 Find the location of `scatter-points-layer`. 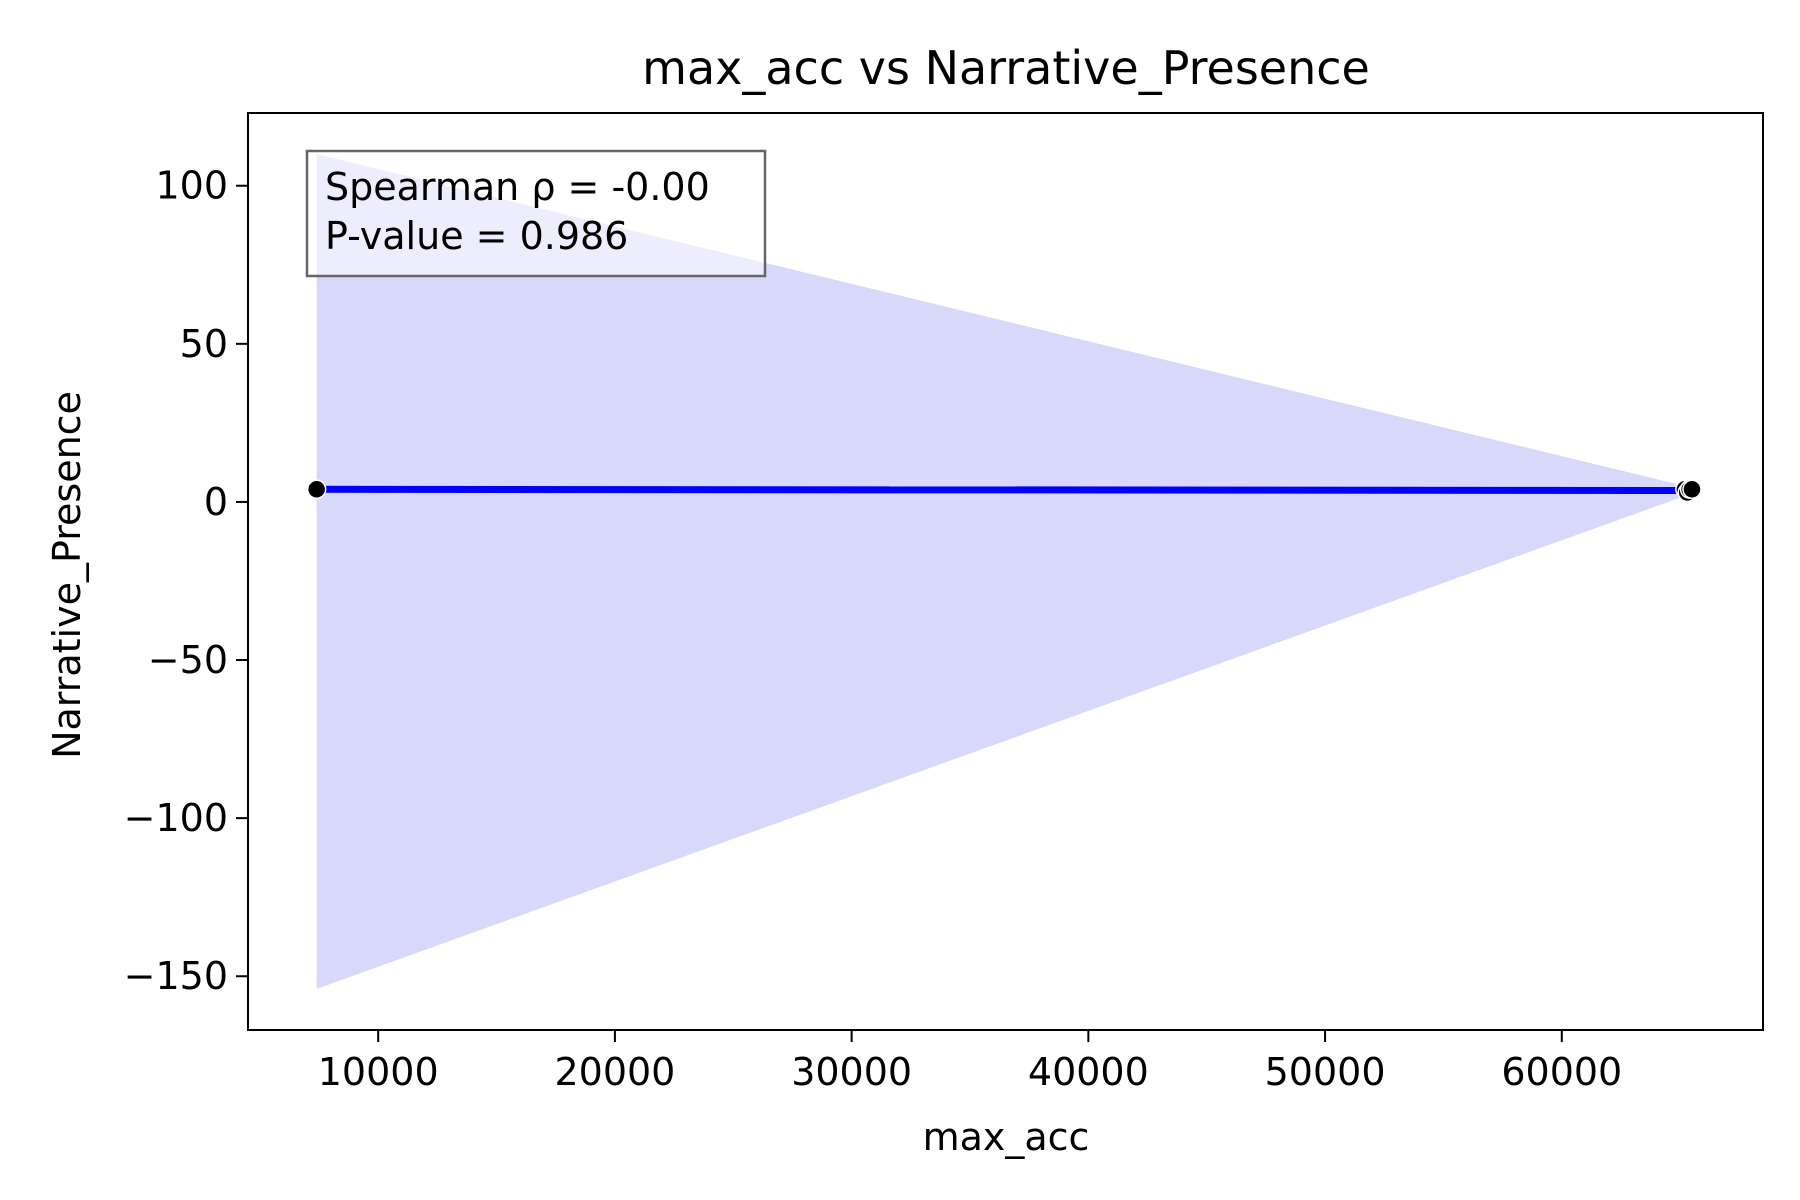

scatter-points-layer is located at coordinates (1004, 491).